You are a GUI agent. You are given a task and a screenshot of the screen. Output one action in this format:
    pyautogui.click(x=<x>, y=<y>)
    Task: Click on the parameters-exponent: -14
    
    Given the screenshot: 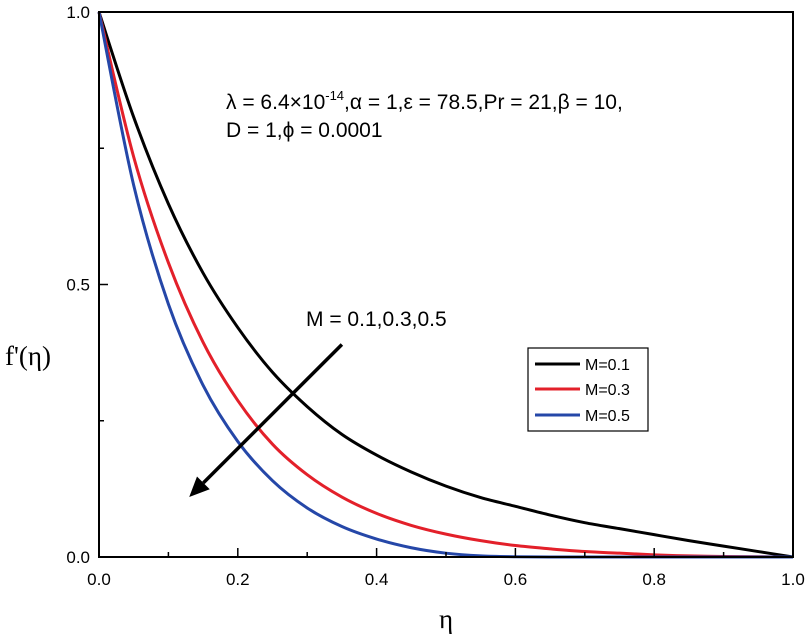 What is the action you would take?
    pyautogui.click(x=334, y=95)
    